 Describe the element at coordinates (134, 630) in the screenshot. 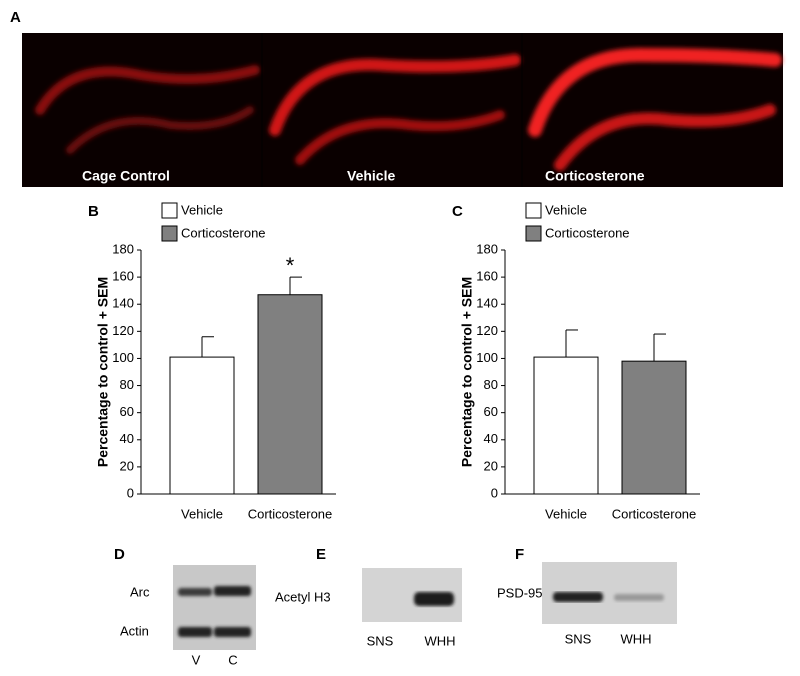

I see `row-label: Actin` at that location.